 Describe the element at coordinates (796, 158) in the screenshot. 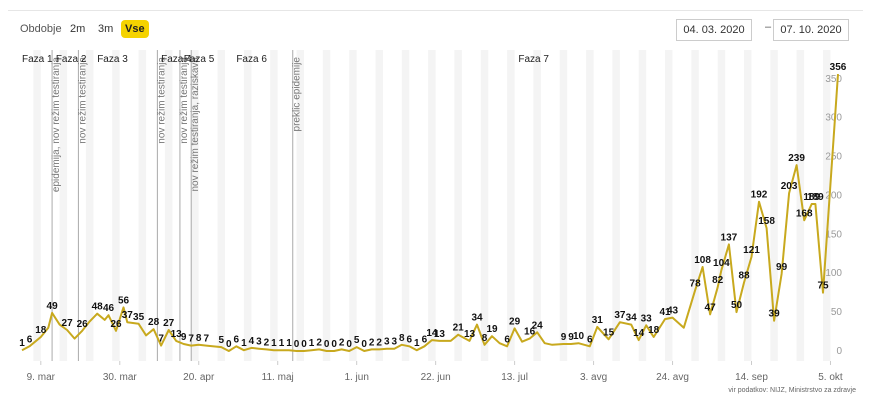

I see `data-label: 239` at that location.